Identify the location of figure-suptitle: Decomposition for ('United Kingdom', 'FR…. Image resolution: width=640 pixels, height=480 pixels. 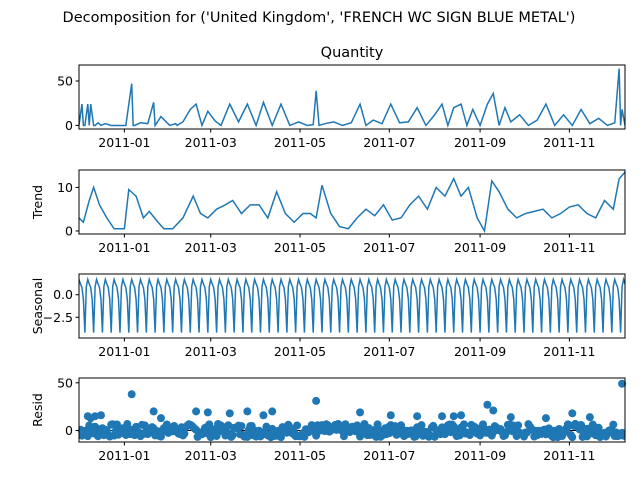
(319, 18).